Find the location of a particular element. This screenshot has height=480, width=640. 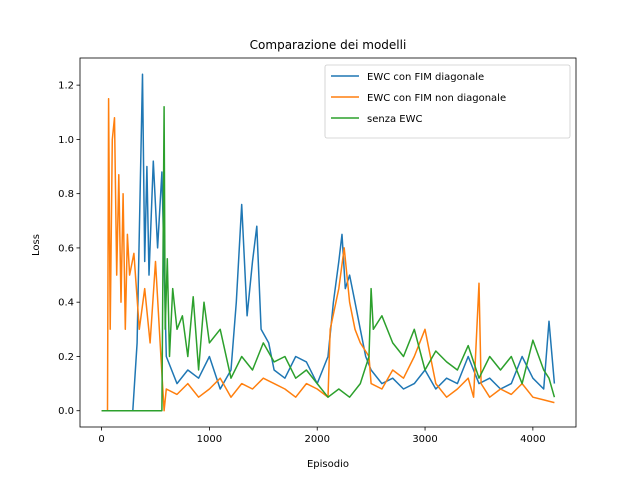

legend-entry-1: EWC con FIM non diagonale is located at coordinates (436, 98).